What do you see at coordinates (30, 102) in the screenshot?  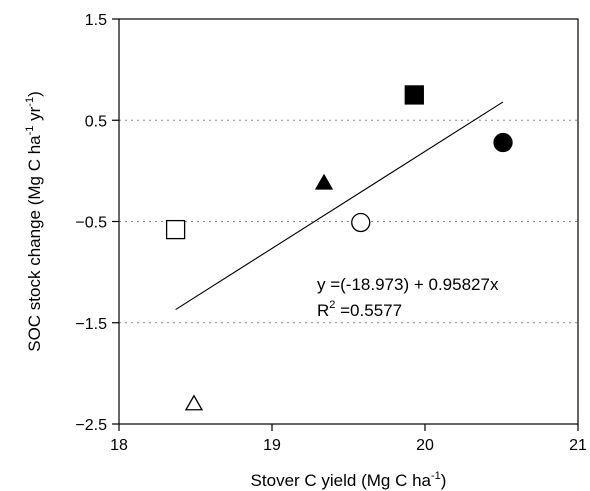 I see `y-axis-label-sup2: -1` at bounding box center [30, 102].